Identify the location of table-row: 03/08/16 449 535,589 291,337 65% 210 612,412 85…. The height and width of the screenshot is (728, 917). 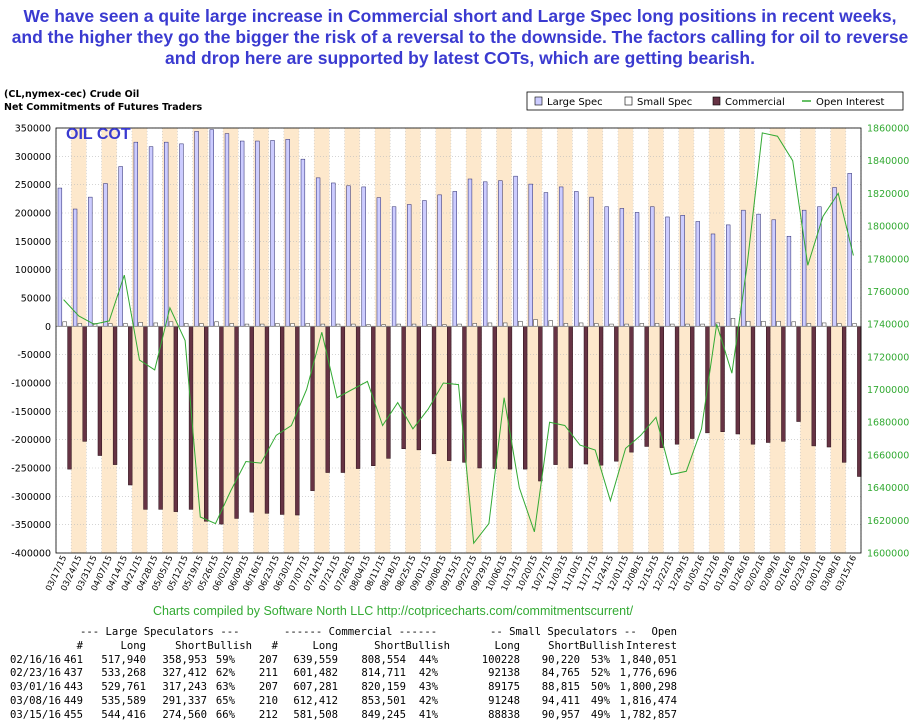
(460, 702).